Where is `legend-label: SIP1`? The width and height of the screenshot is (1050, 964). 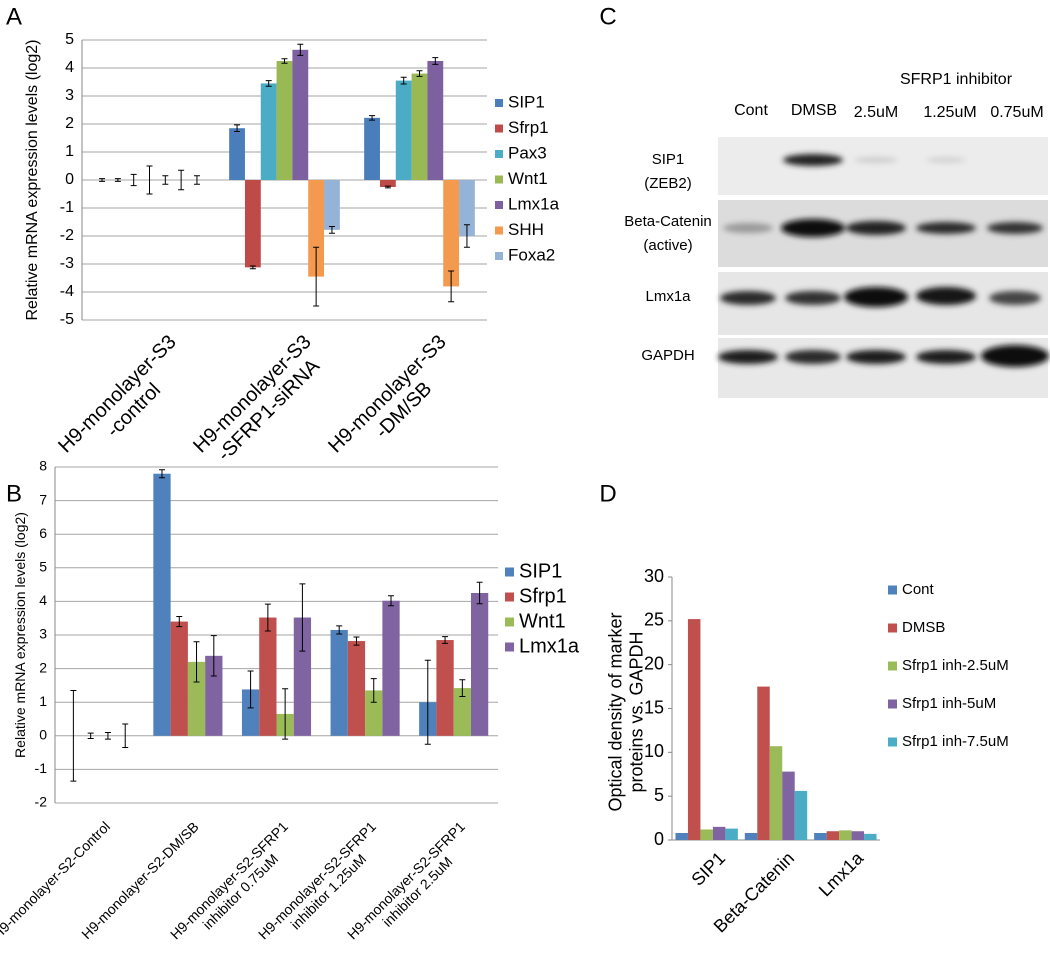 legend-label: SIP1 is located at coordinates (526, 101).